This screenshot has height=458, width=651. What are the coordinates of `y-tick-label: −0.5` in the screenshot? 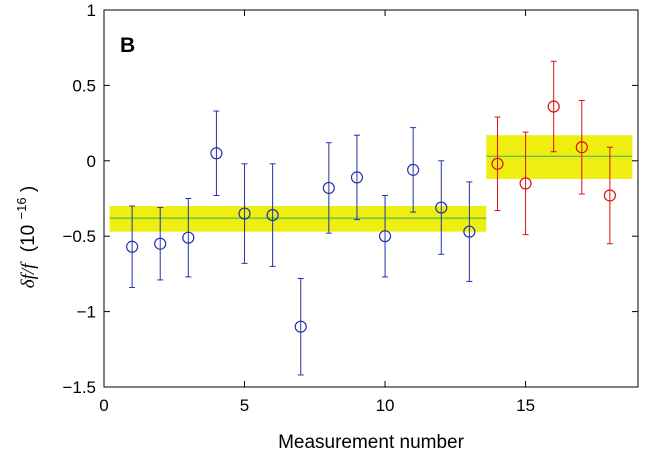 It's located at (79, 236).